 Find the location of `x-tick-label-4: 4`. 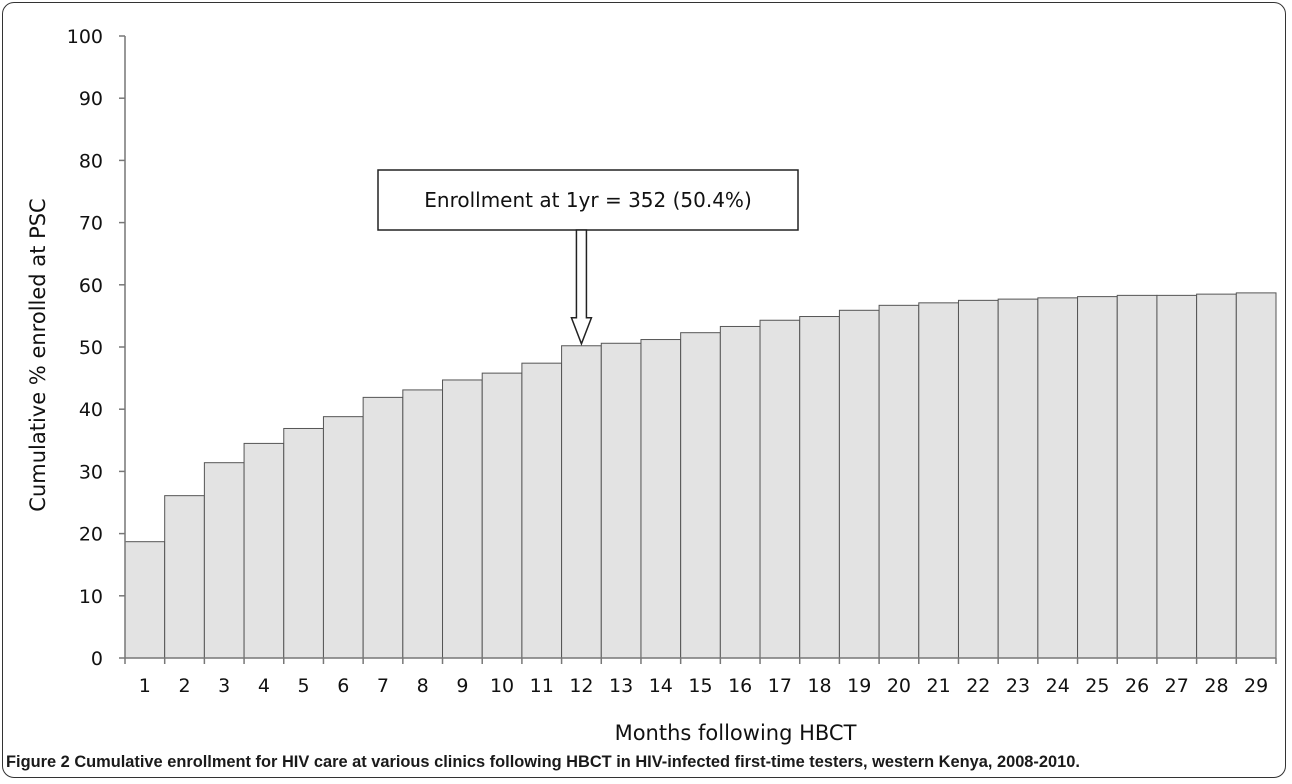

x-tick-label-4: 4 is located at coordinates (264, 686).